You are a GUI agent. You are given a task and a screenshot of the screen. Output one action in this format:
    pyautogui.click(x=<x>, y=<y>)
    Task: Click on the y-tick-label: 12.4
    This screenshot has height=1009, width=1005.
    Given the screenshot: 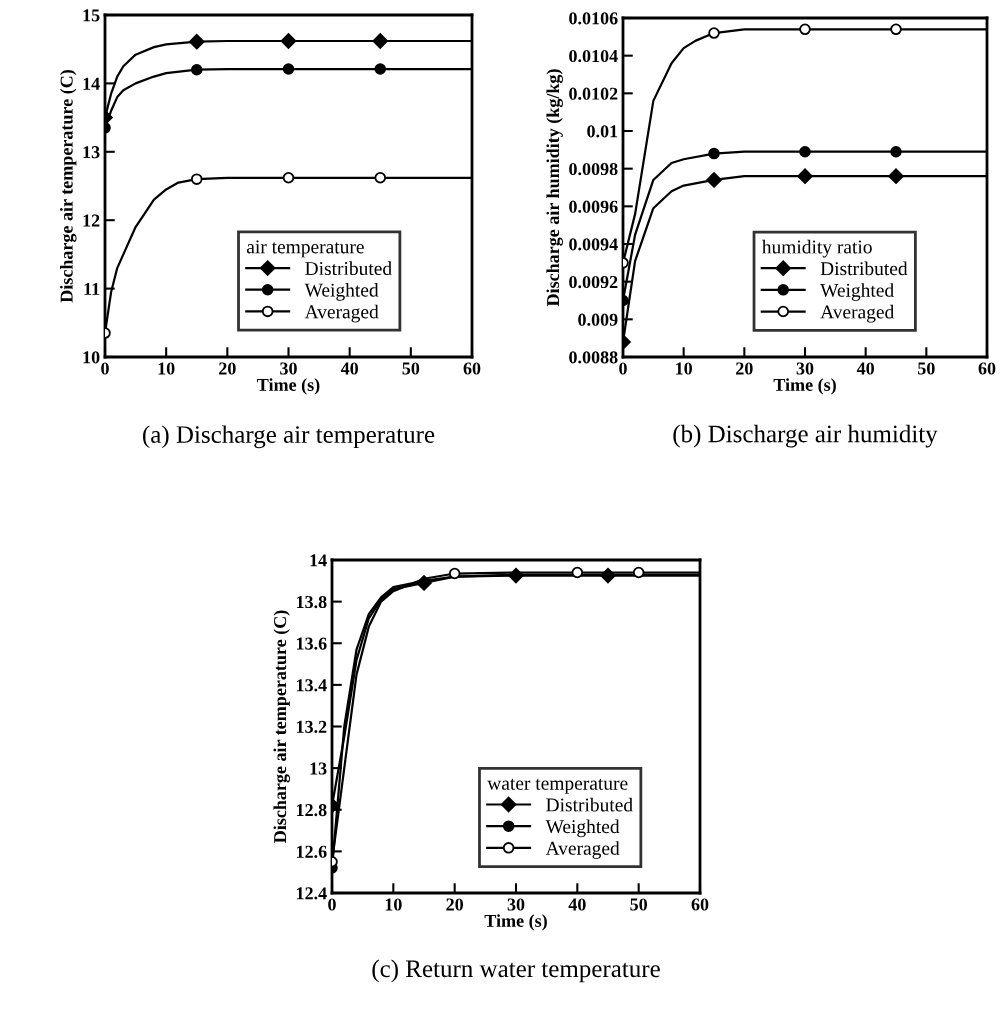 What is the action you would take?
    pyautogui.click(x=311, y=893)
    